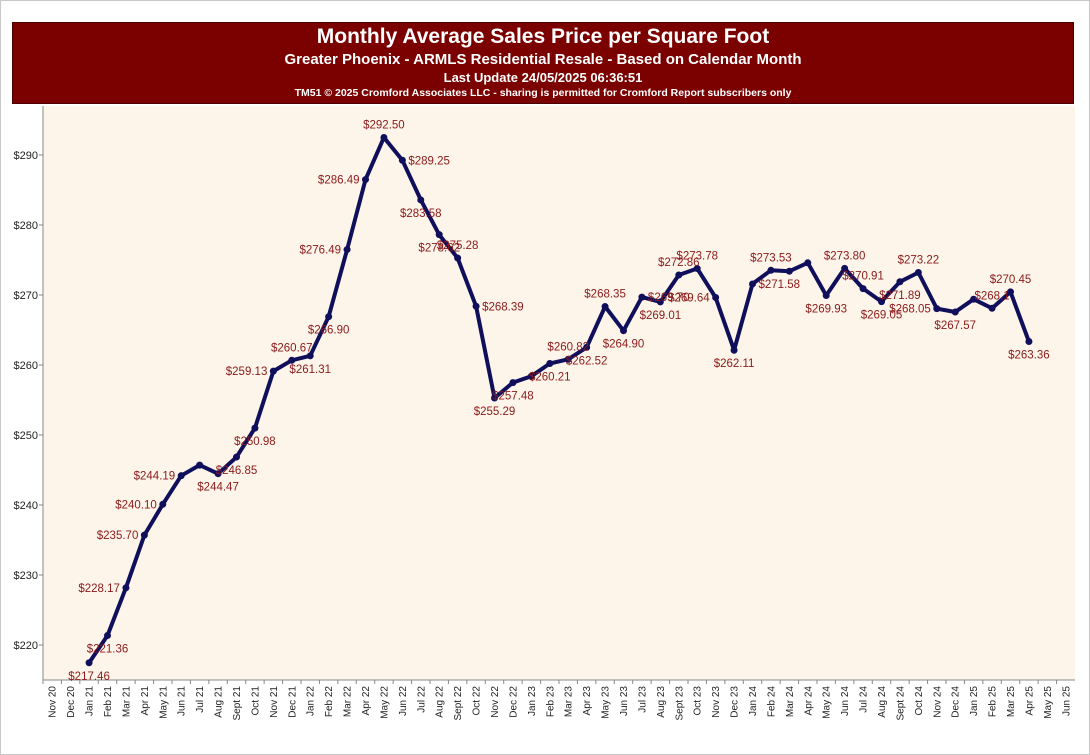 This screenshot has width=1090, height=755. Describe the element at coordinates (403, 701) in the screenshot. I see `x-tick-label: Jun 22` at that location.